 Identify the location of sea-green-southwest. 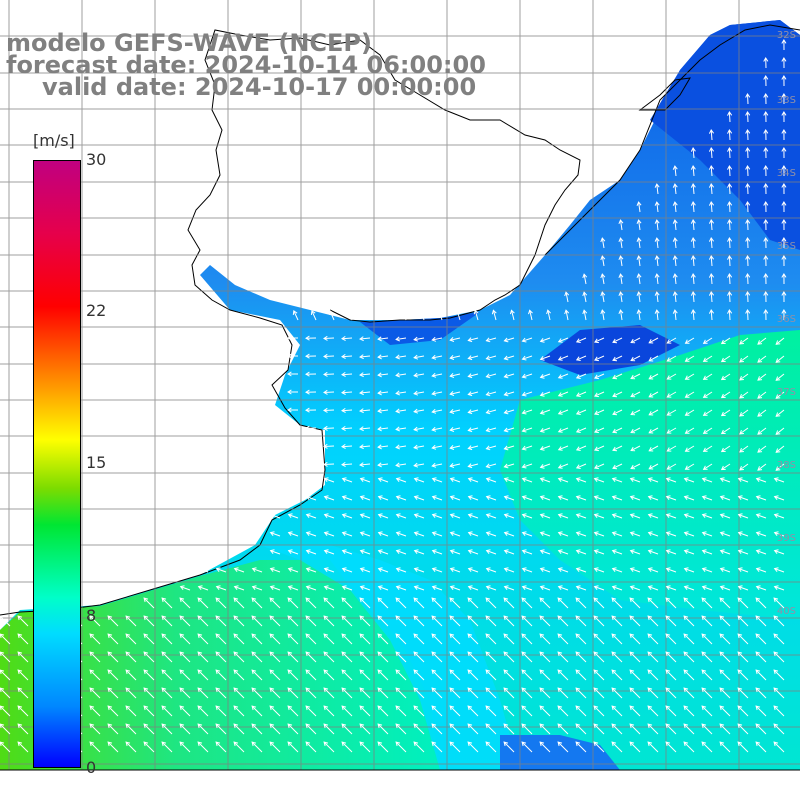
(220, 665).